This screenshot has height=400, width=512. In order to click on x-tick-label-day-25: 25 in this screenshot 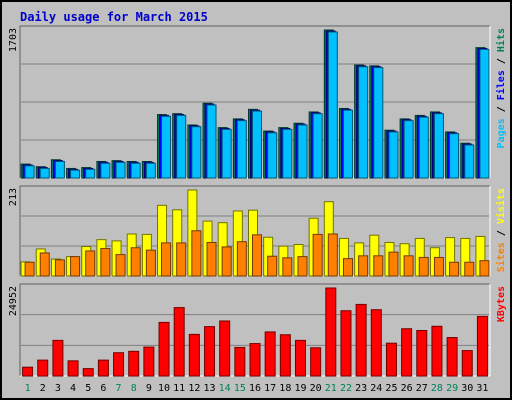, I will do `click(391, 388)`.